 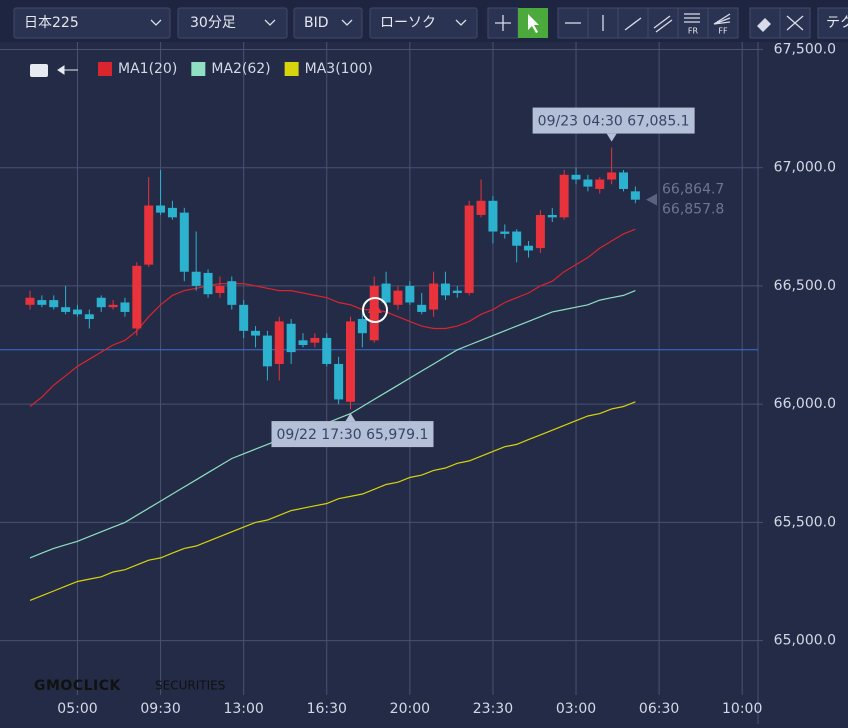 What do you see at coordinates (423, 23) in the screenshot?
I see `chart-type-dropdown` at bounding box center [423, 23].